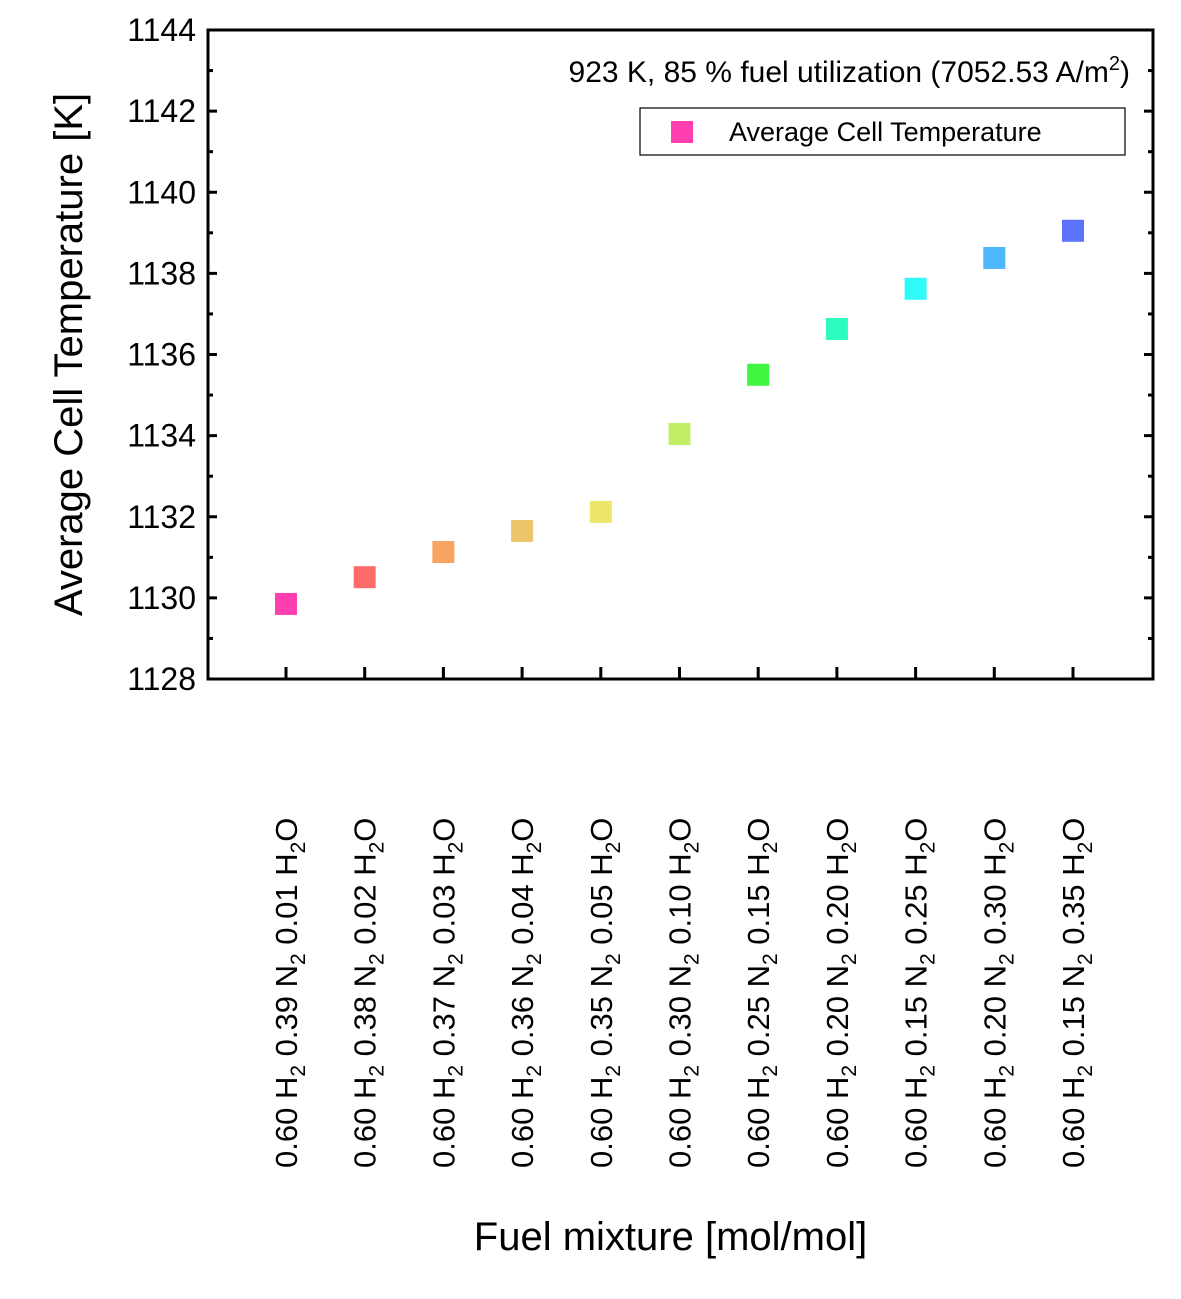 This screenshot has height=1299, width=1181. What do you see at coordinates (761, 993) in the screenshot?
I see `x-category-label: 0.60 H2 0.25 N2 0.15 H2O` at bounding box center [761, 993].